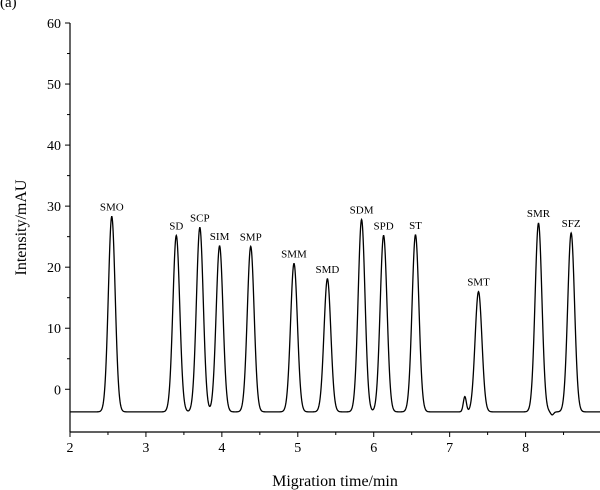 The height and width of the screenshot is (490, 600). I want to click on peak-label: SMO, so click(112, 208).